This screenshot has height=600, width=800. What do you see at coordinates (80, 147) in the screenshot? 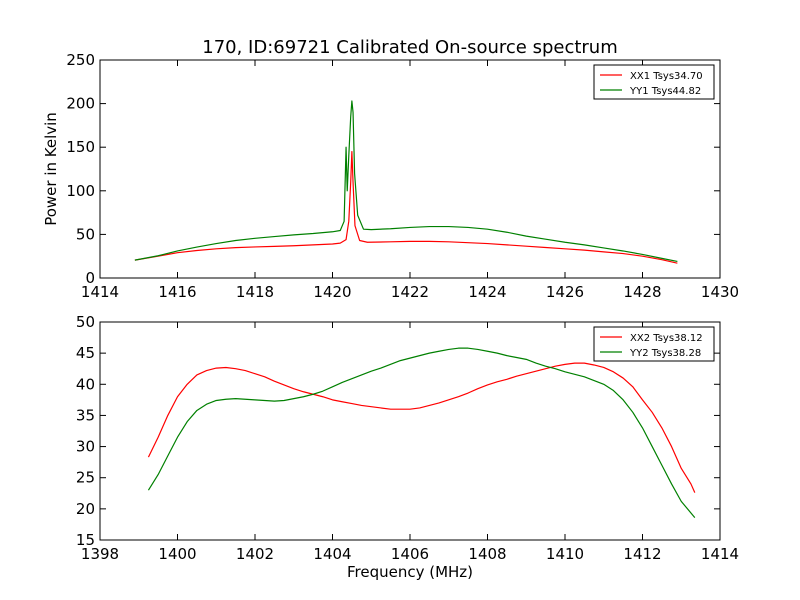
I see `y-tick-label: 150` at bounding box center [80, 147].